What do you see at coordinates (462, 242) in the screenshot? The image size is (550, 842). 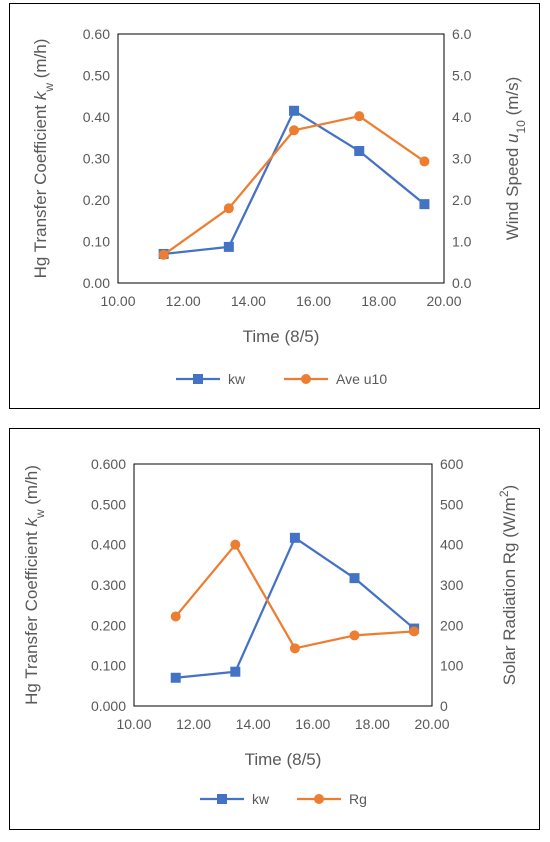 I see `y-right-tick-label: 1.0` at bounding box center [462, 242].